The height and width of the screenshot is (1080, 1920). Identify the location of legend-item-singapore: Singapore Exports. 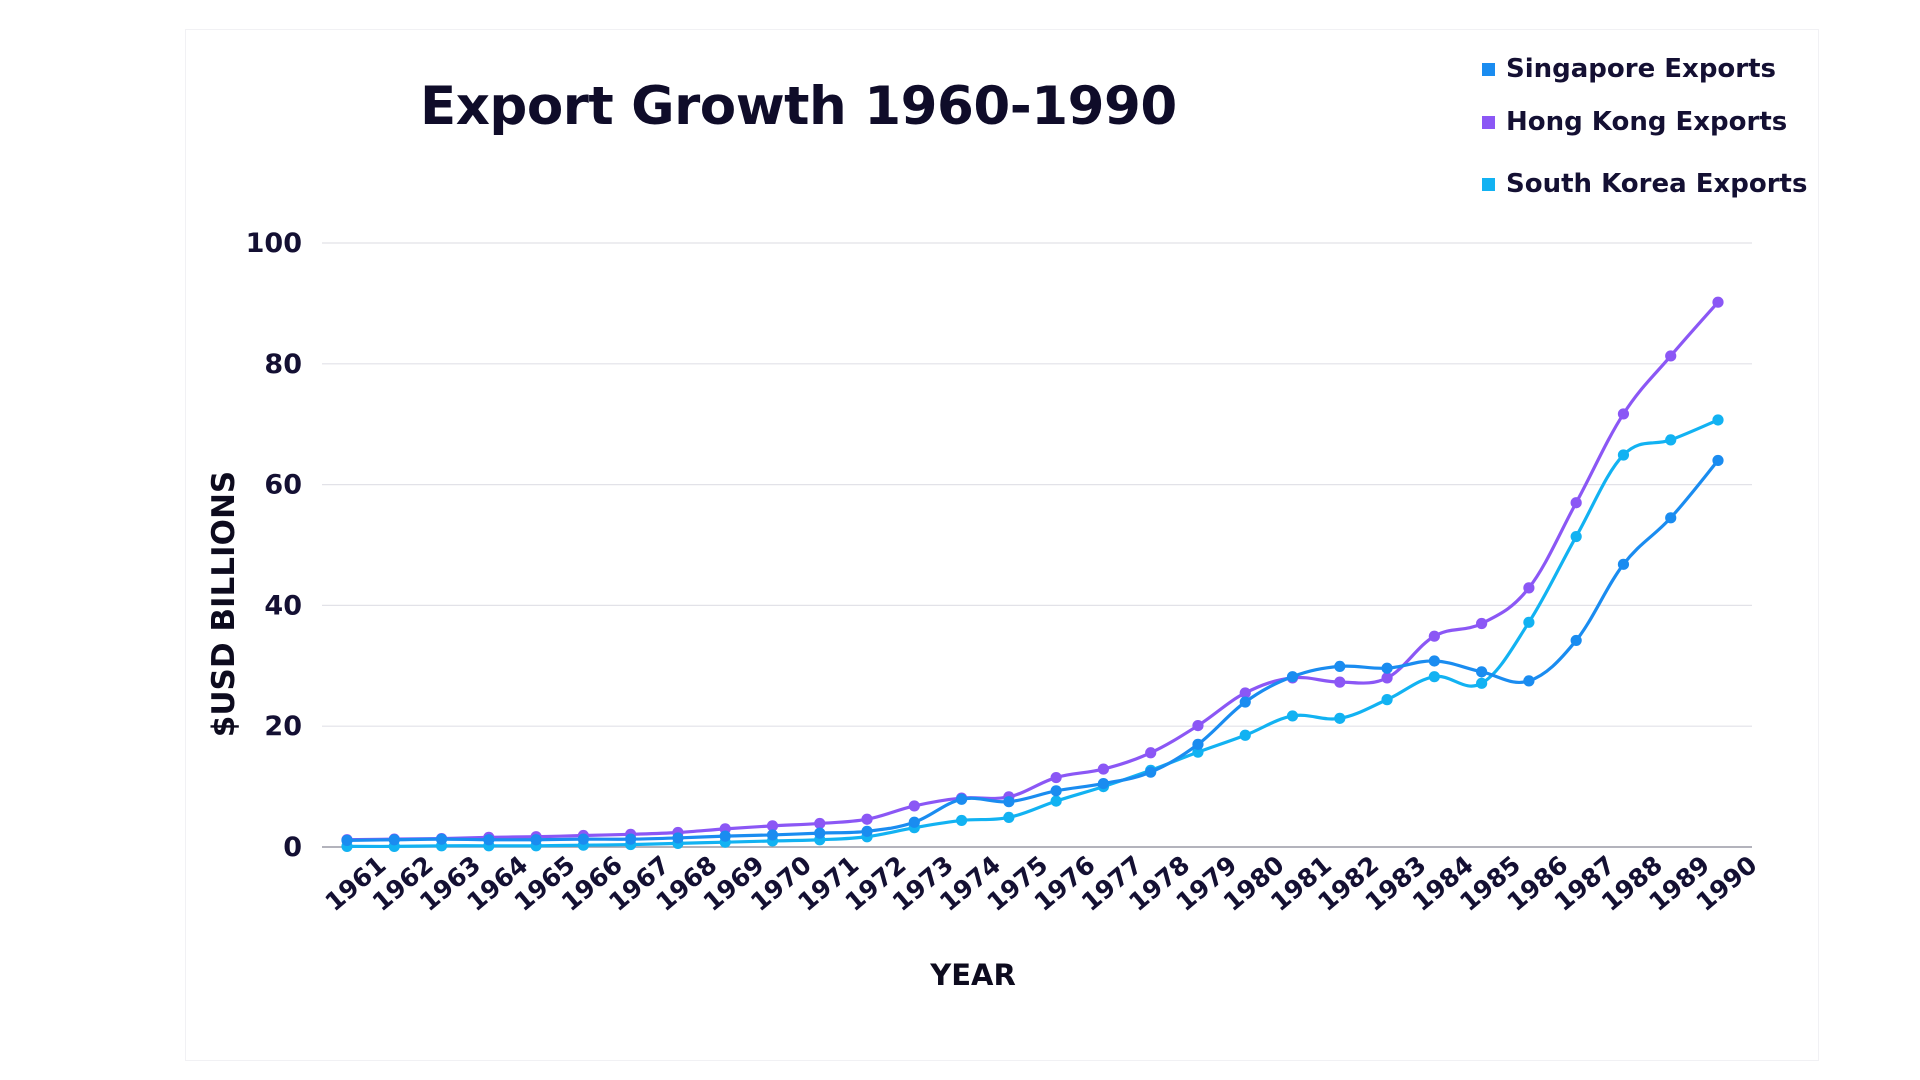
(1629, 69).